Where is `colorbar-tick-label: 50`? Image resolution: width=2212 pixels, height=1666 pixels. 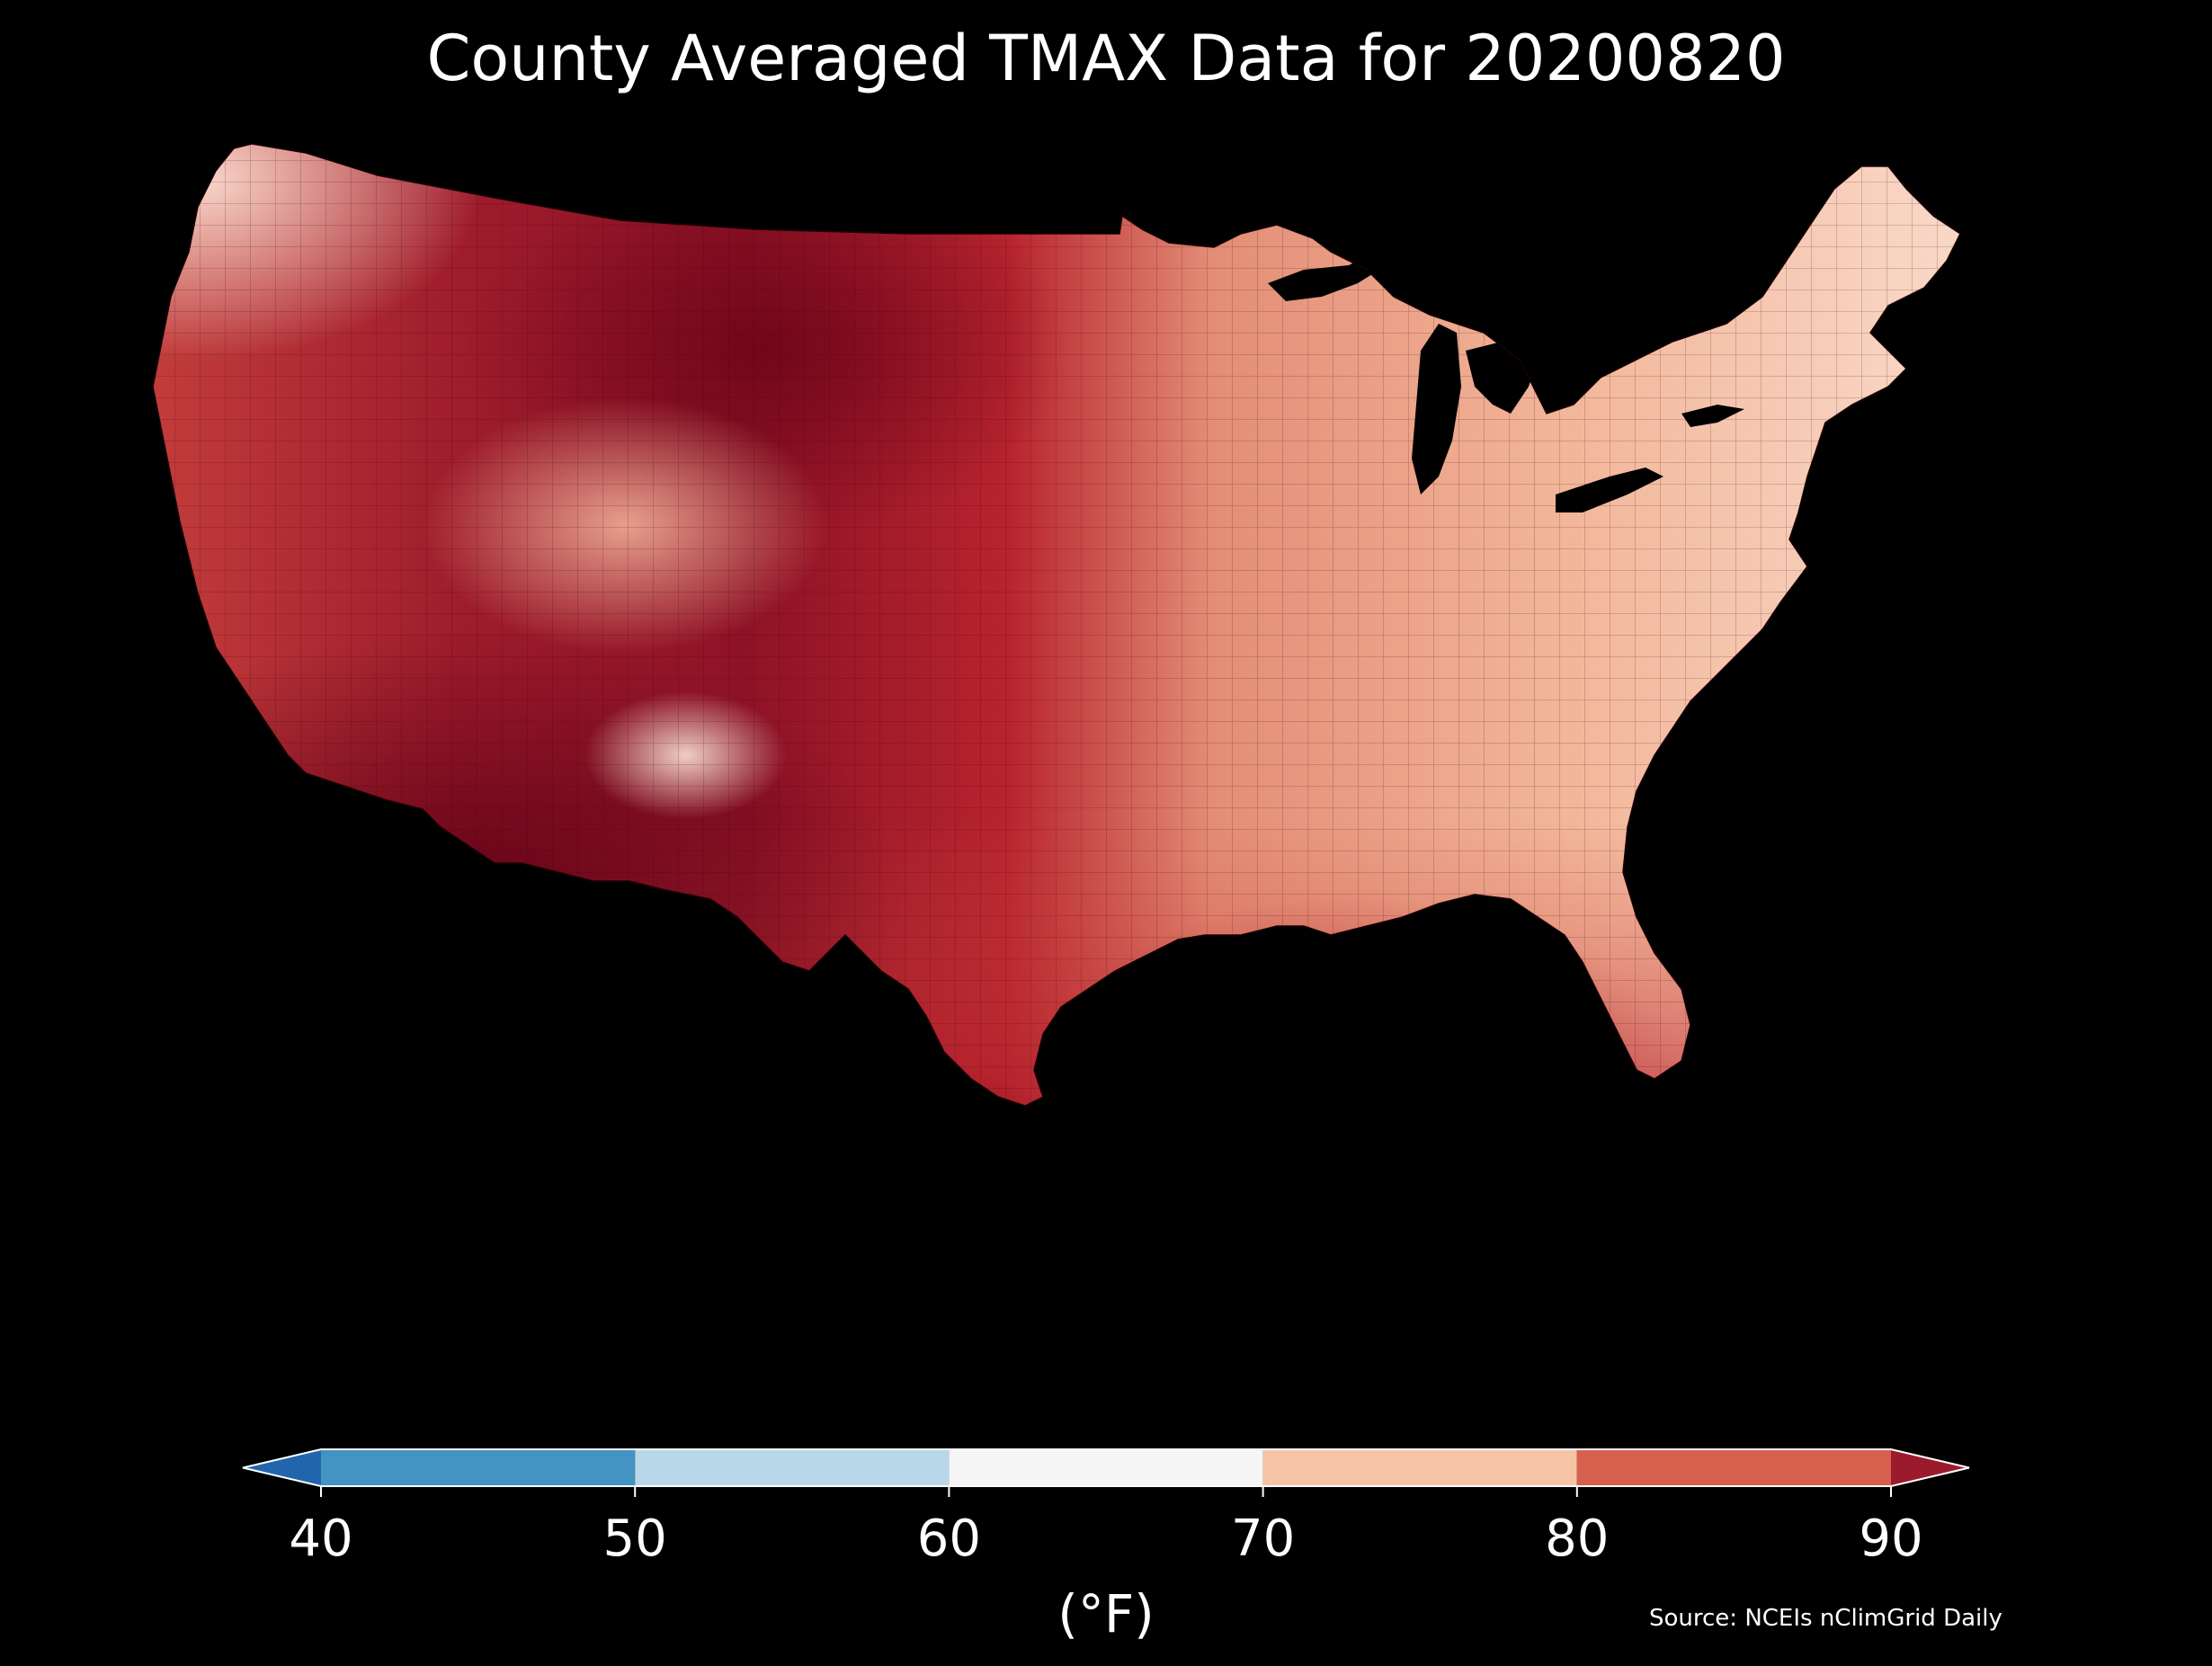
colorbar-tick-label: 50 is located at coordinates (634, 1539).